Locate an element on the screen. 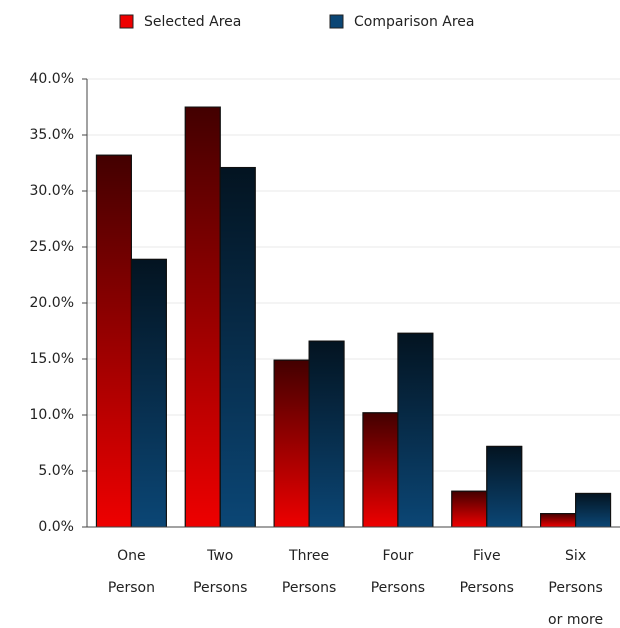 The image size is (620, 628). x-tick-label: Two is located at coordinates (219, 556).